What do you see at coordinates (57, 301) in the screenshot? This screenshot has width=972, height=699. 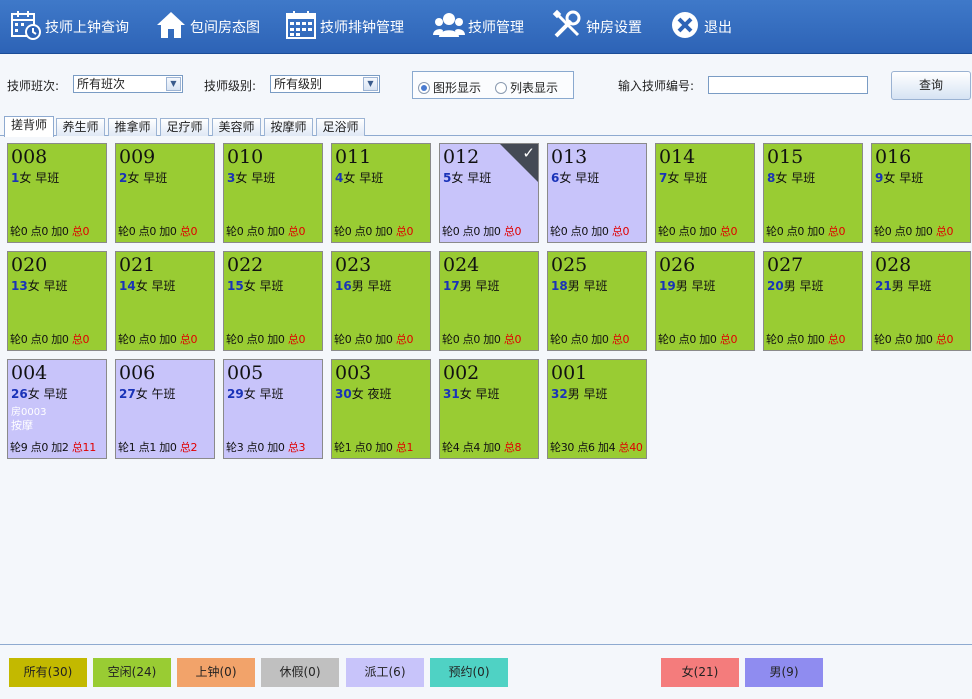 I see `tech-card: 020 13女 早班 轮0 点0 加0 总0` at bounding box center [57, 301].